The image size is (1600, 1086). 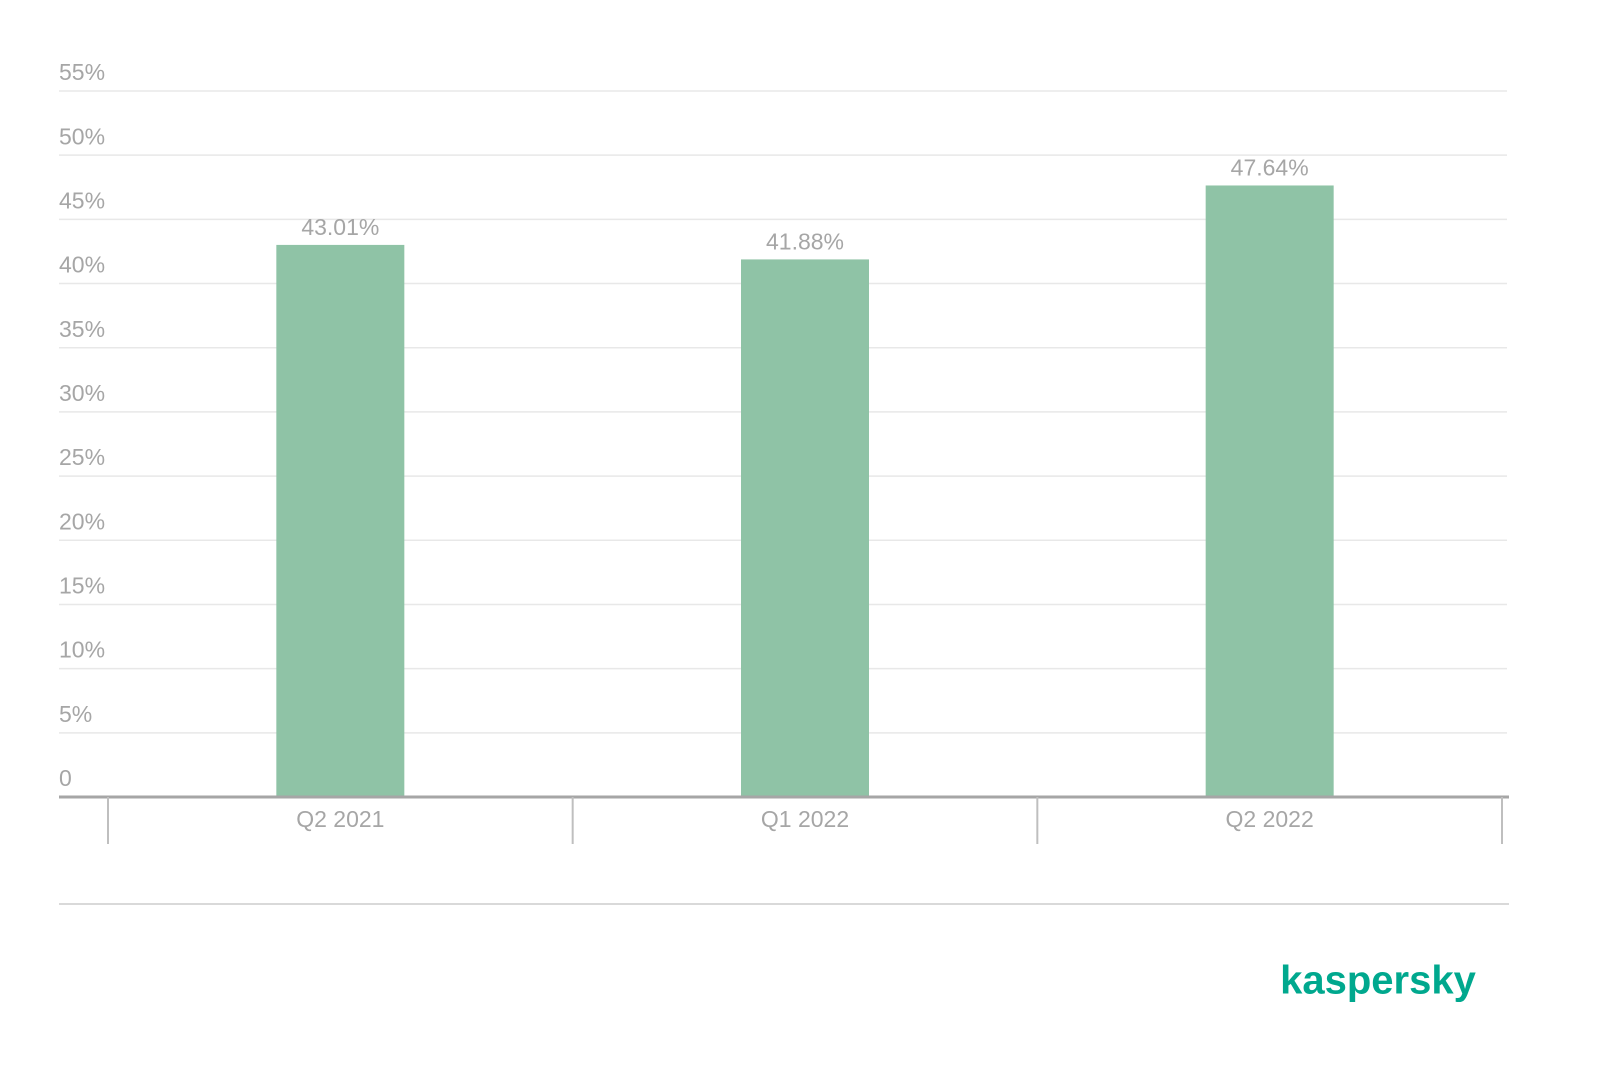 I want to click on y-tick-label: 20%, so click(x=82, y=521).